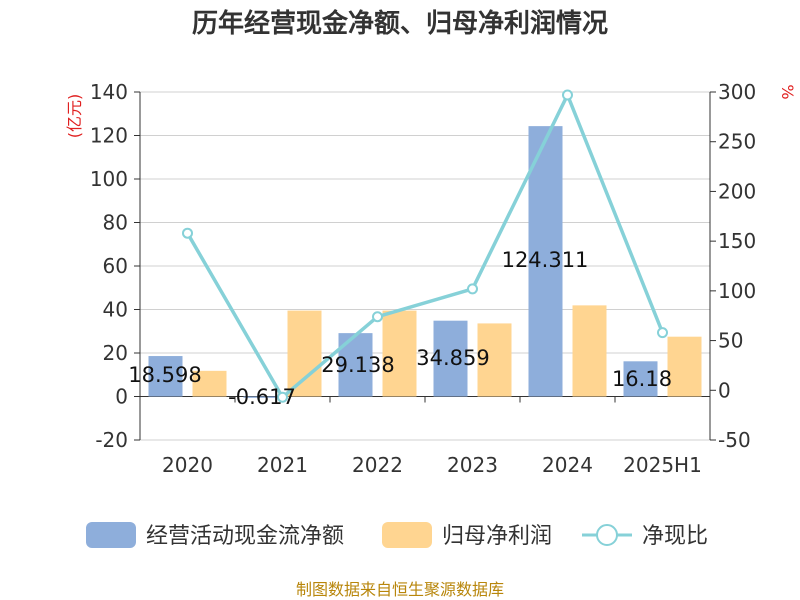 The height and width of the screenshot is (600, 800). Describe the element at coordinates (187, 465) in the screenshot. I see `x-tick-label: 2020` at that location.